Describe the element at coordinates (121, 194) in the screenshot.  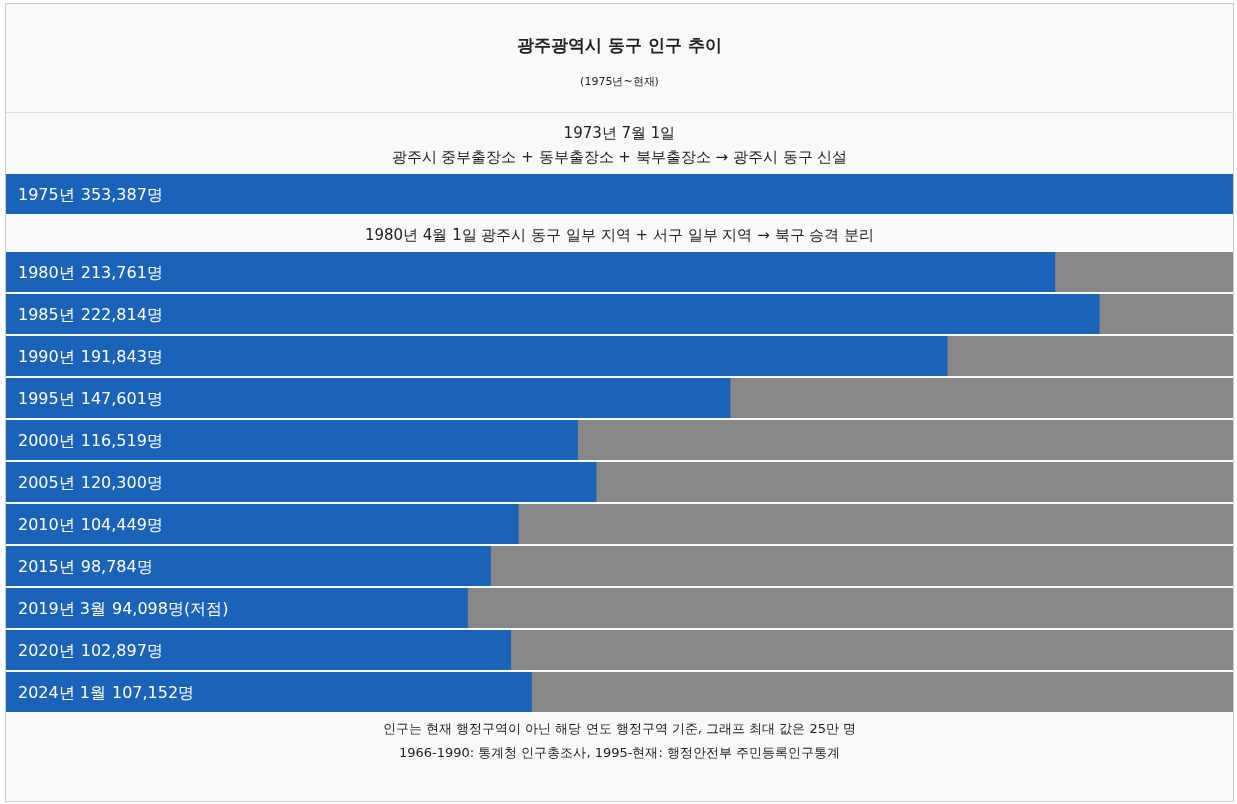
I see `data-label: 353,387명` at that location.